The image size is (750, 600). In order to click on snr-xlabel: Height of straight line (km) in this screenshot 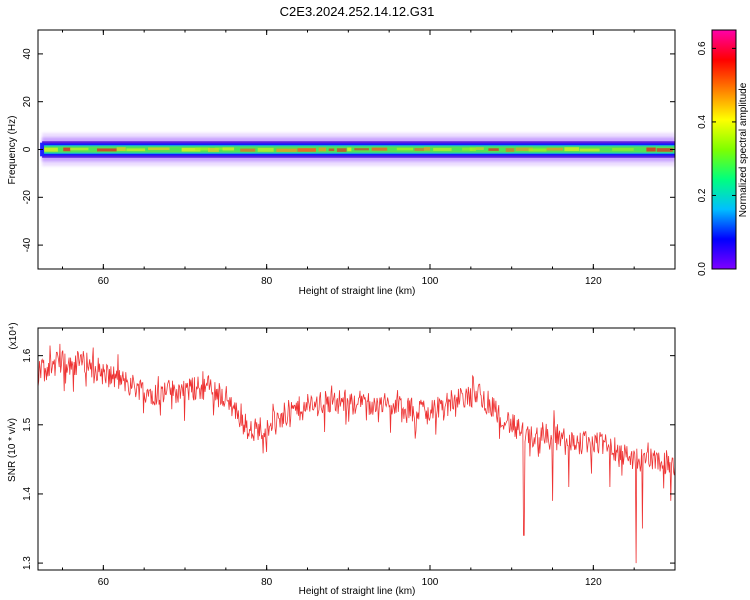, I will do `click(357, 591)`.